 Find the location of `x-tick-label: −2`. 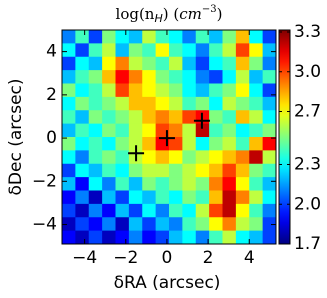

x-tick-label: −2 is located at coordinates (125, 258).